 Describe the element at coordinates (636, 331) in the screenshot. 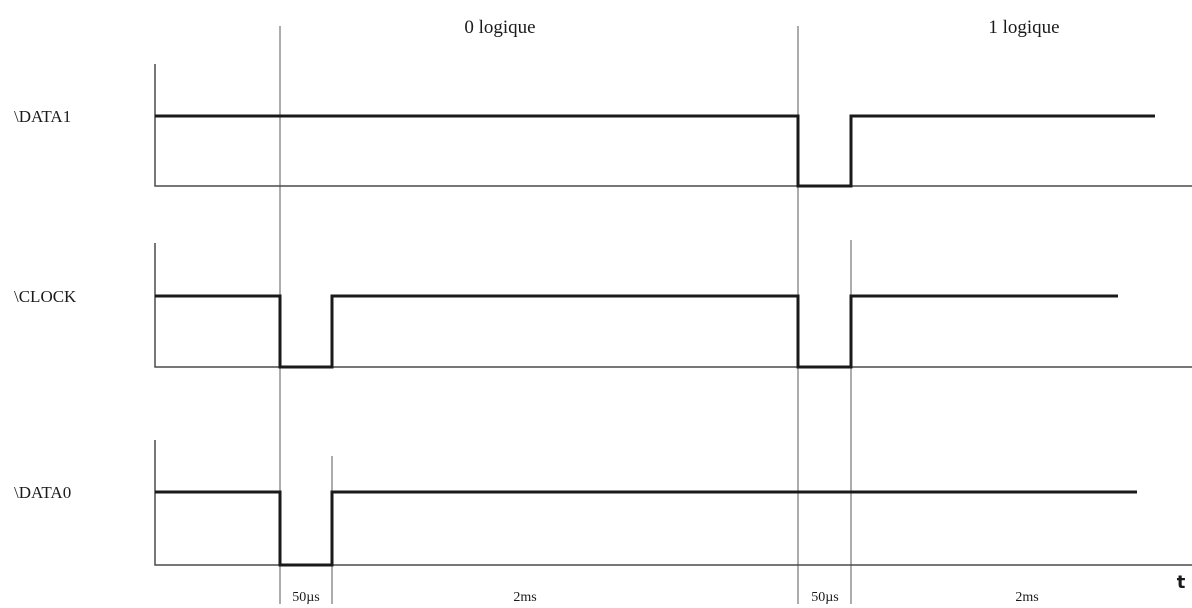

I see `waveform-clock` at that location.